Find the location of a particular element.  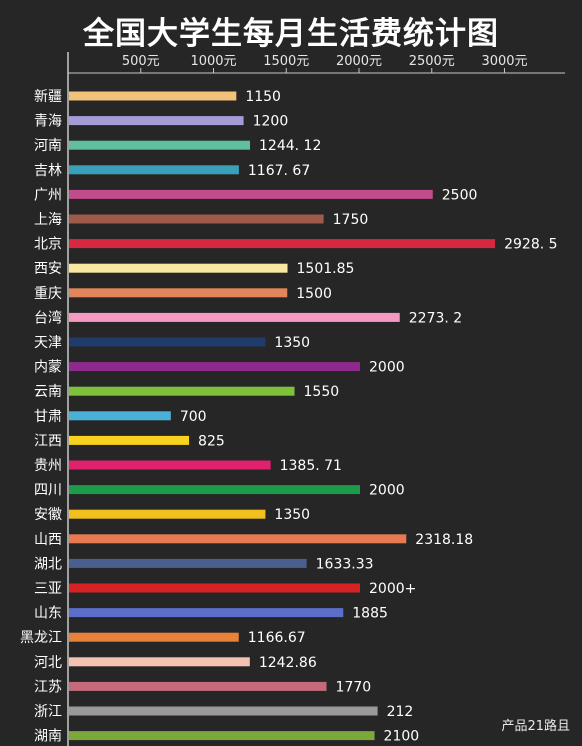

x-tick-label: 2000元 is located at coordinates (359, 61).